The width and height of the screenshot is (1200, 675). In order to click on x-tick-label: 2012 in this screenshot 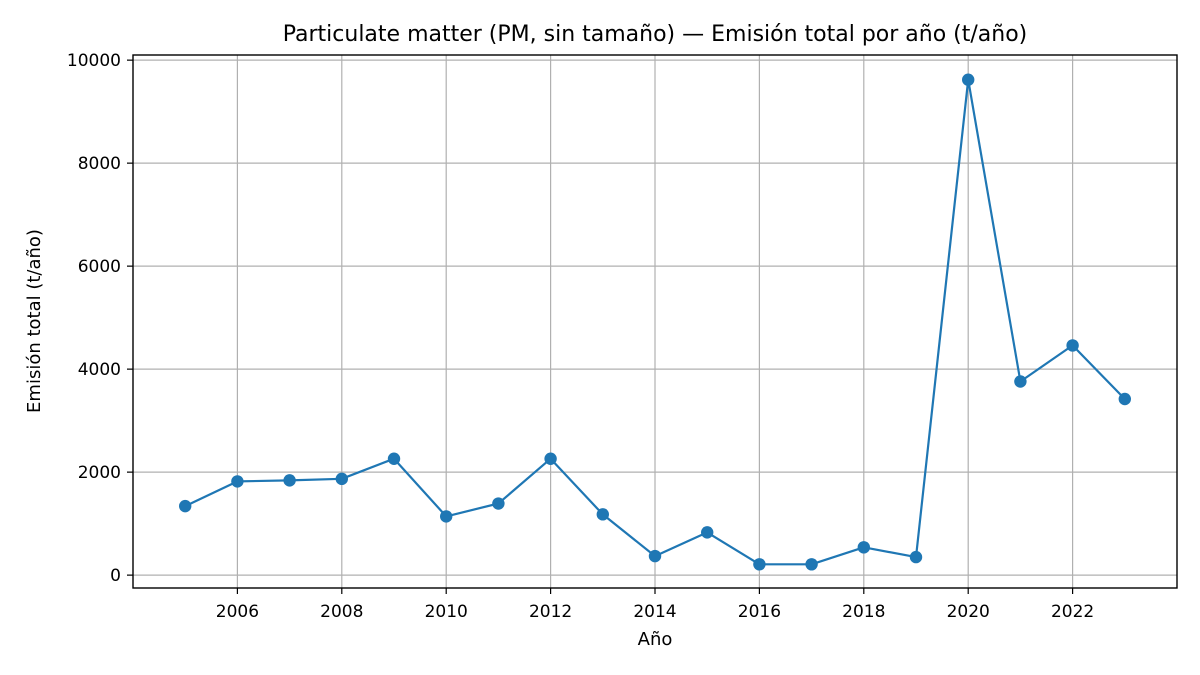, I will do `click(550, 612)`.